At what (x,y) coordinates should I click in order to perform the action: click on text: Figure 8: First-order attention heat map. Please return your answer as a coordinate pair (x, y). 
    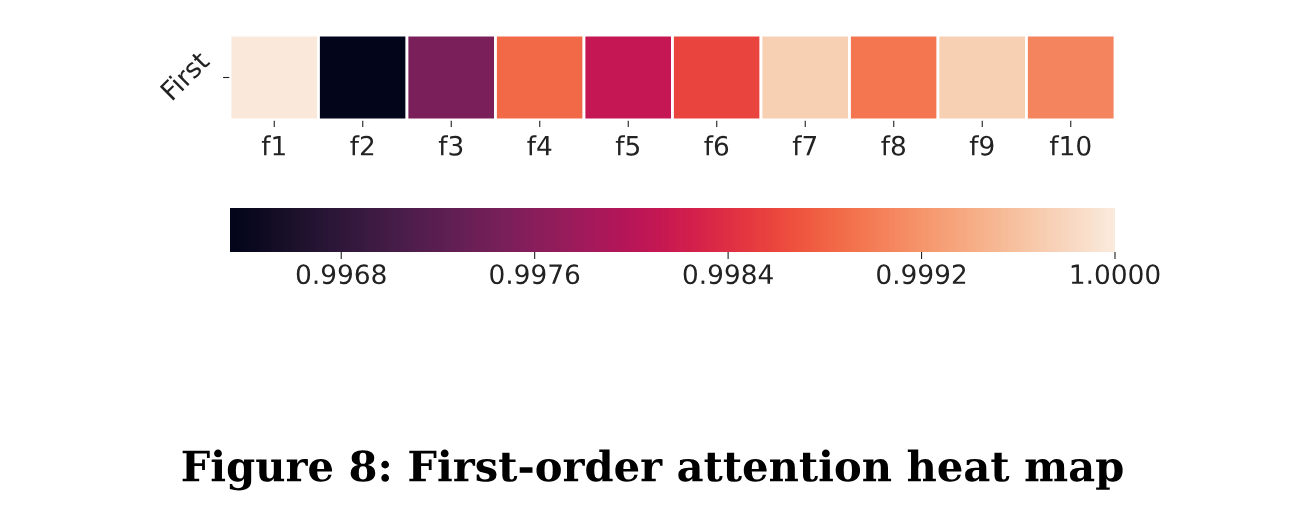
    Looking at the image, I should click on (652, 470).